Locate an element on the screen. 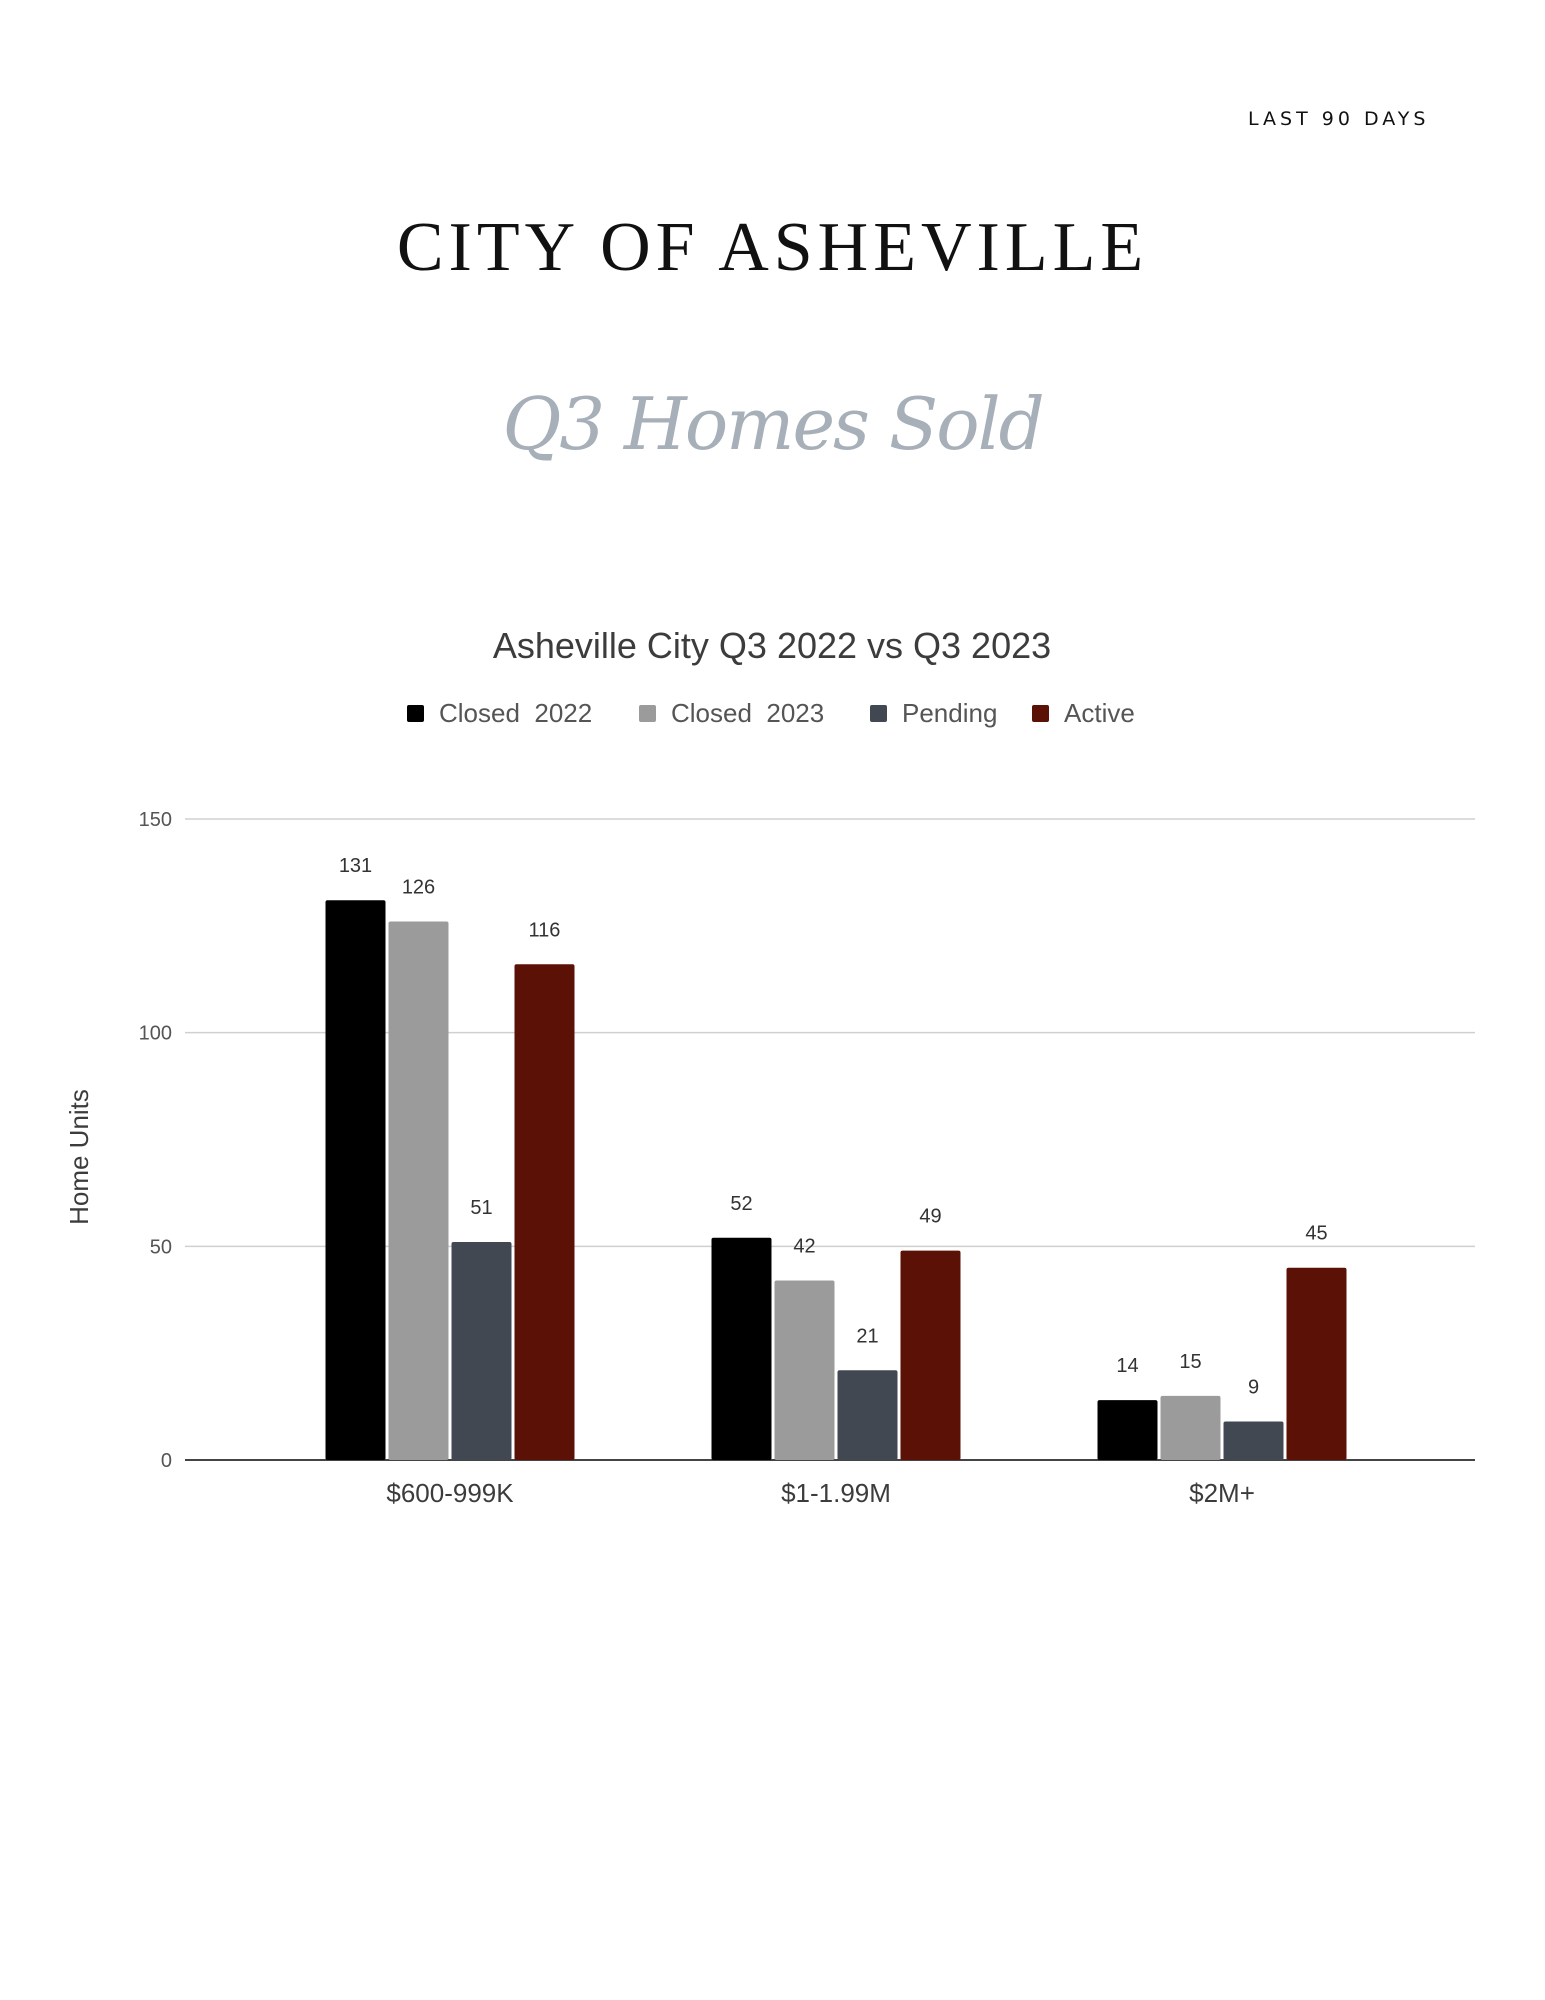  chart-legend: Closed 2022 Closed 2023 Pending Active is located at coordinates (771, 713).